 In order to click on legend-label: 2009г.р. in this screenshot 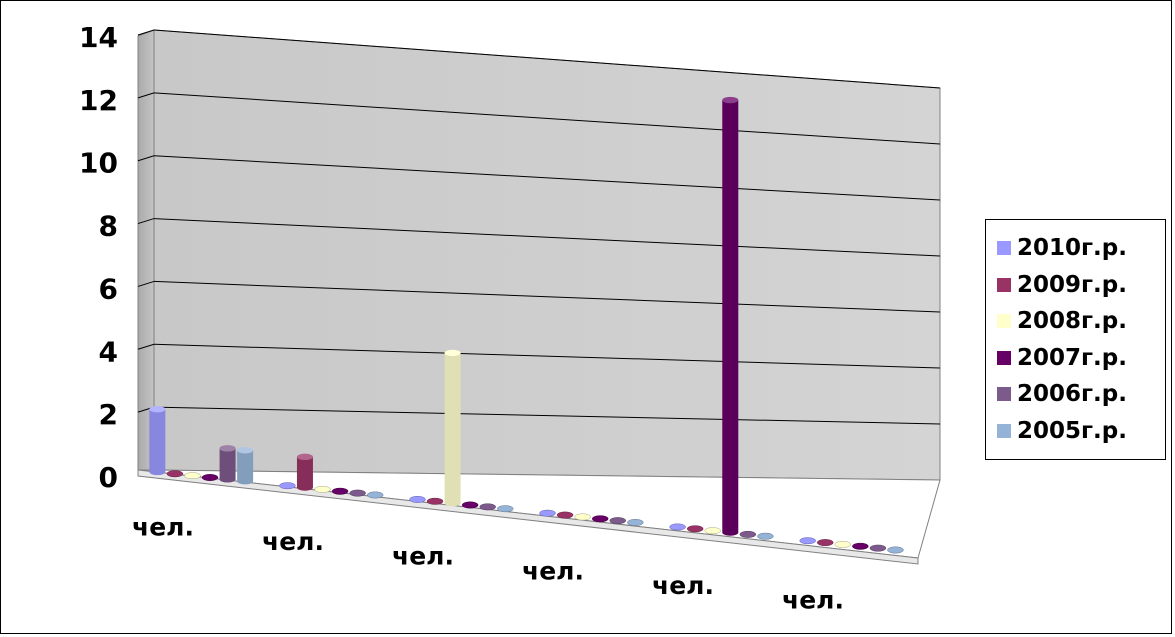, I will do `click(1072, 284)`.